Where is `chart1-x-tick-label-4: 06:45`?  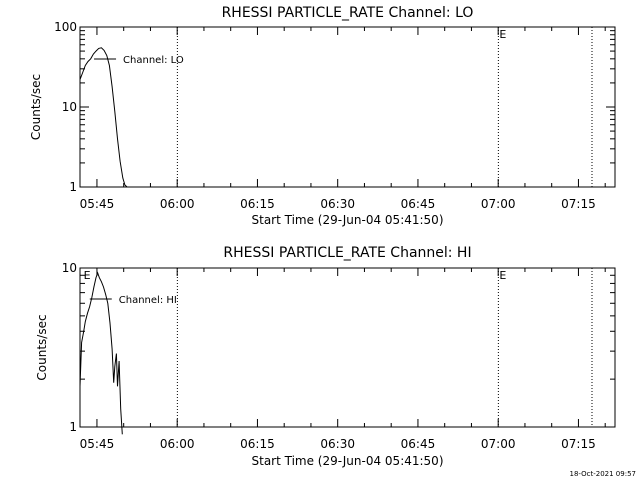 chart1-x-tick-label-4: 06:45 is located at coordinates (418, 204).